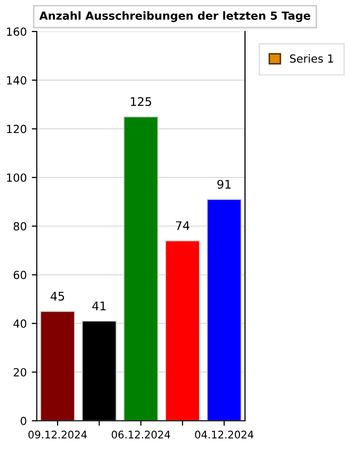 Image resolution: width=350 pixels, height=450 pixels. I want to click on chart-title: Anzahl Ausschreibungen der letzten 5 Tage, so click(174, 16).